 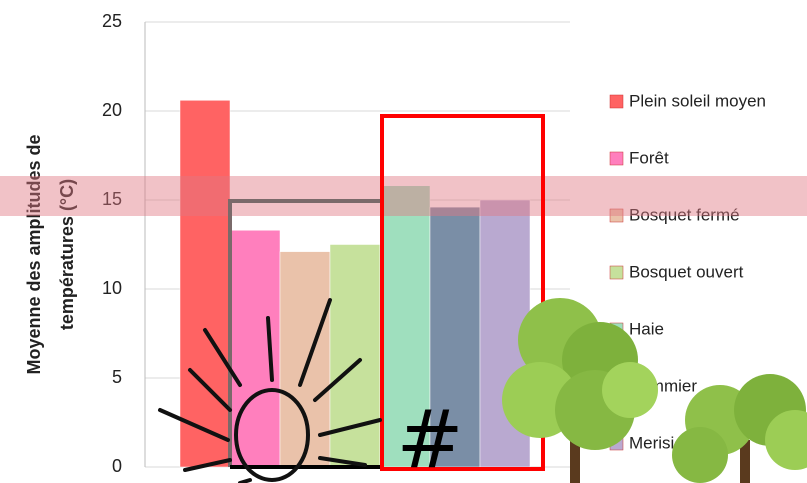 What do you see at coordinates (686, 271) in the screenshot?
I see `legend-label: Bosquet ouvert` at bounding box center [686, 271].